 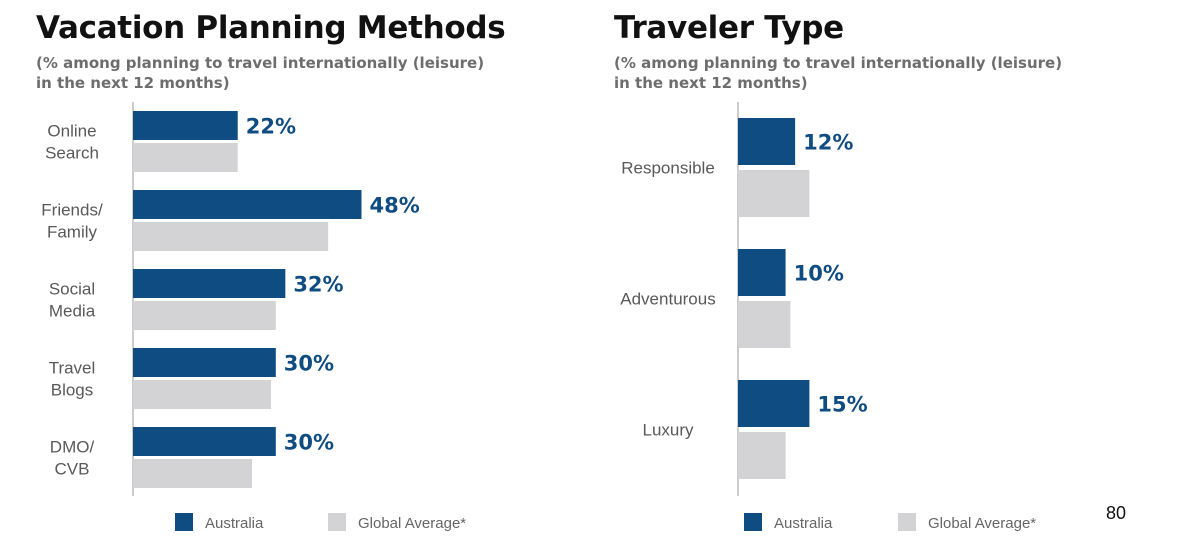 I want to click on data-label: 22%, so click(x=271, y=127).